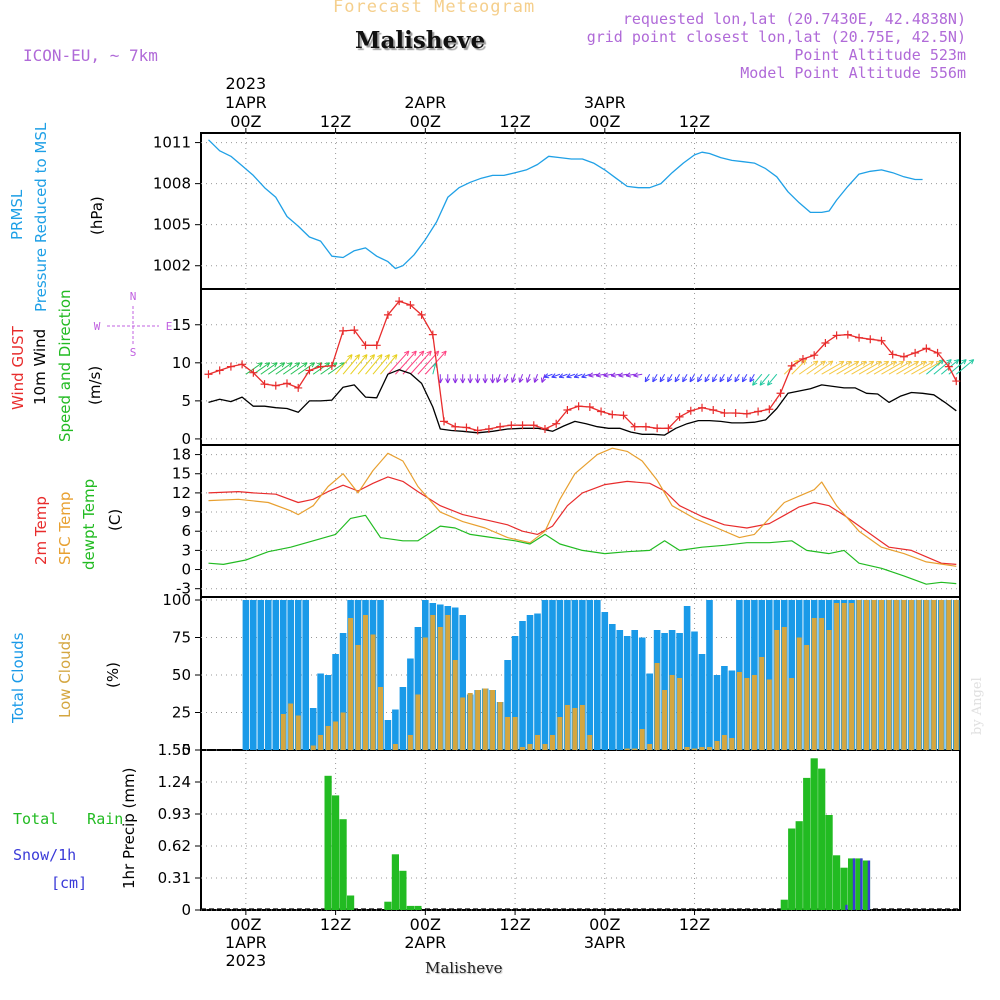 The image size is (1000, 1000). Describe the element at coordinates (172, 225) in the screenshot. I see `pressure-ytick-label: 1005` at that location.